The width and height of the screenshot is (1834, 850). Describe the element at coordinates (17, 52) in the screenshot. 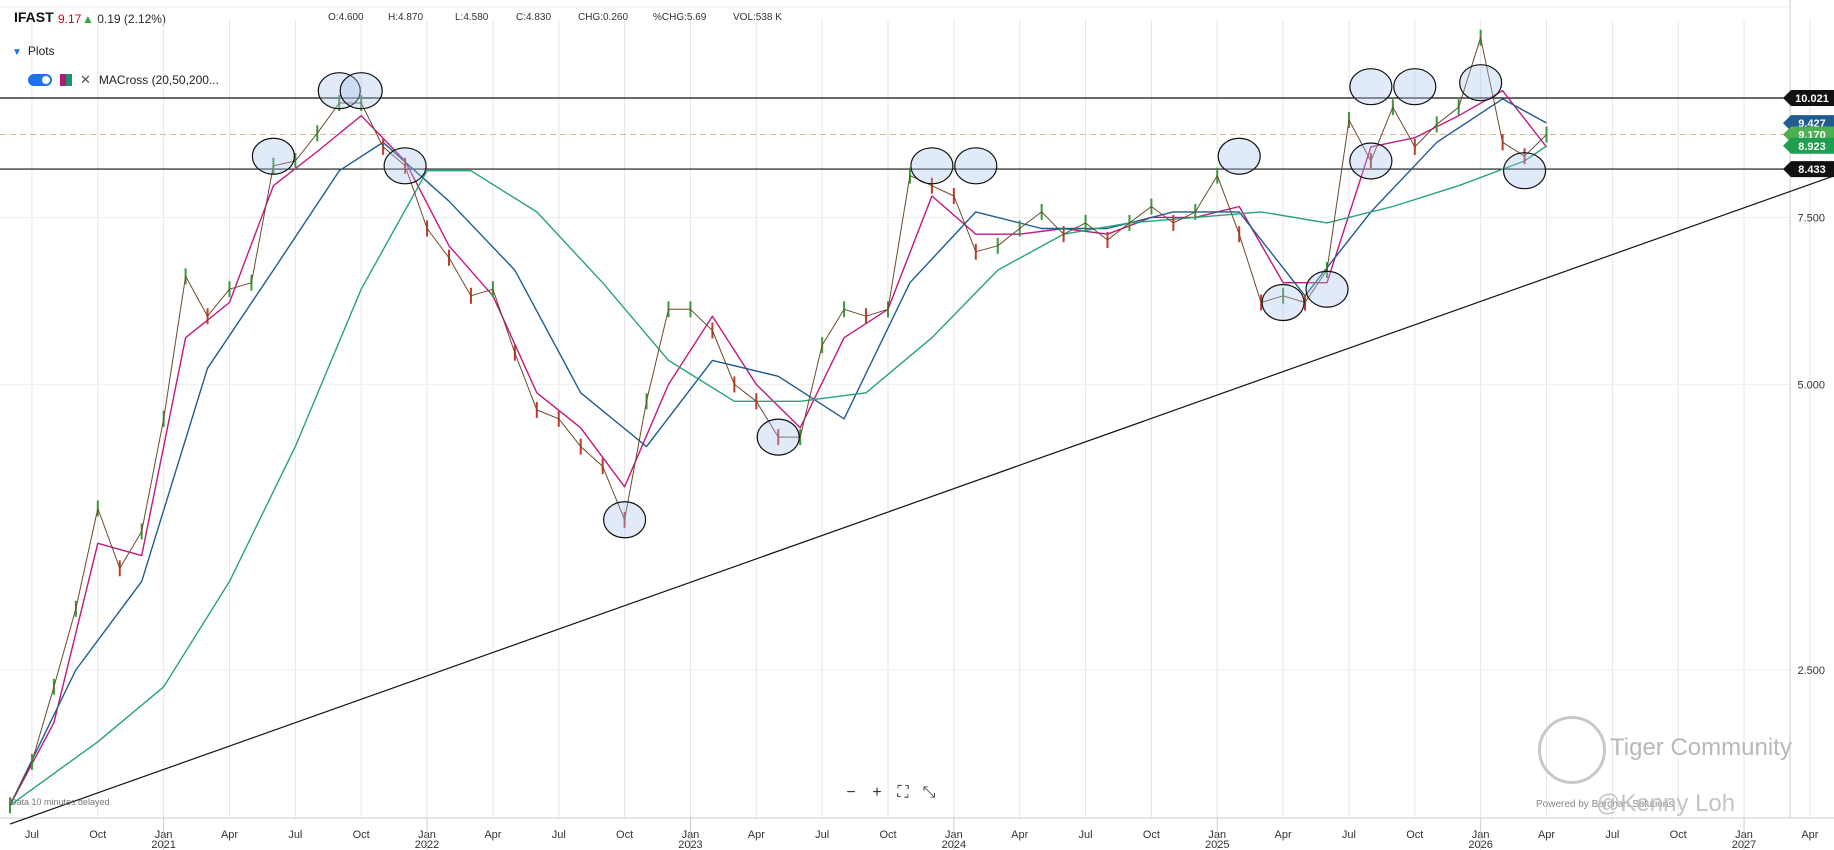

I see `caret-down-icon: ▼` at that location.